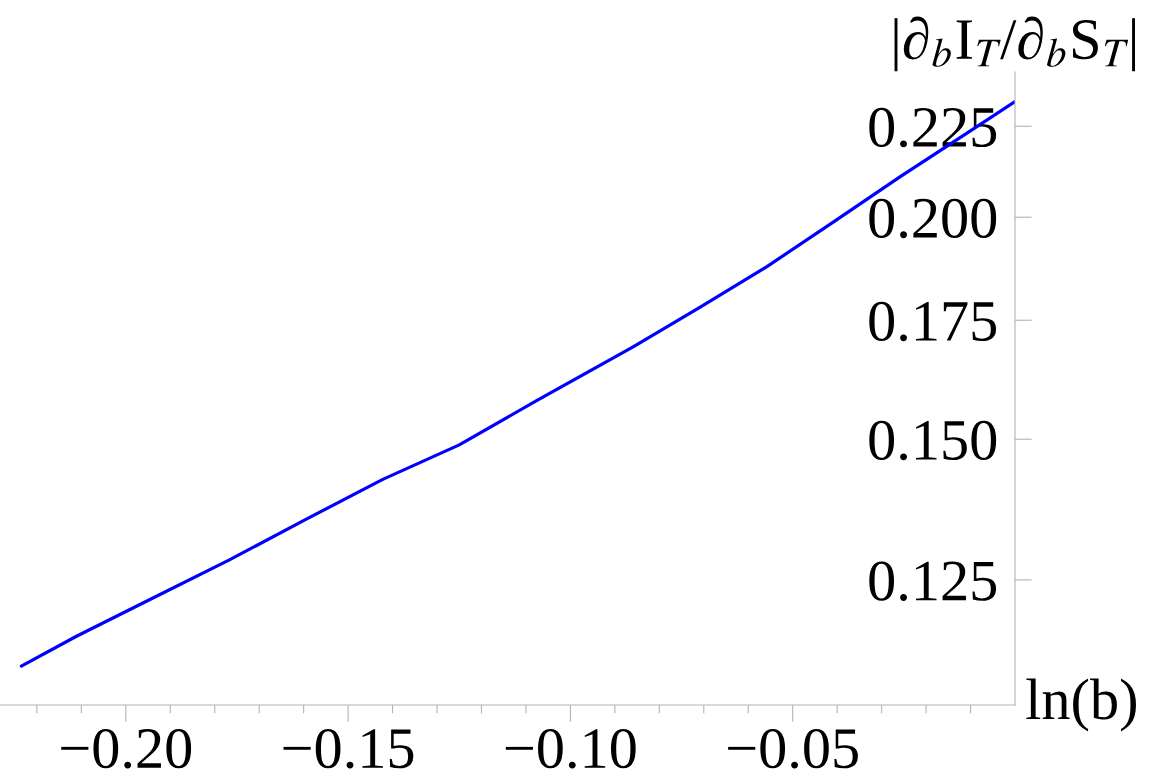 This screenshot has height=773, width=1167. I want to click on text: |∂$_{b}$I$_{T}$/∂$_{b}$S$_{T}$|, so click(1014, 44).